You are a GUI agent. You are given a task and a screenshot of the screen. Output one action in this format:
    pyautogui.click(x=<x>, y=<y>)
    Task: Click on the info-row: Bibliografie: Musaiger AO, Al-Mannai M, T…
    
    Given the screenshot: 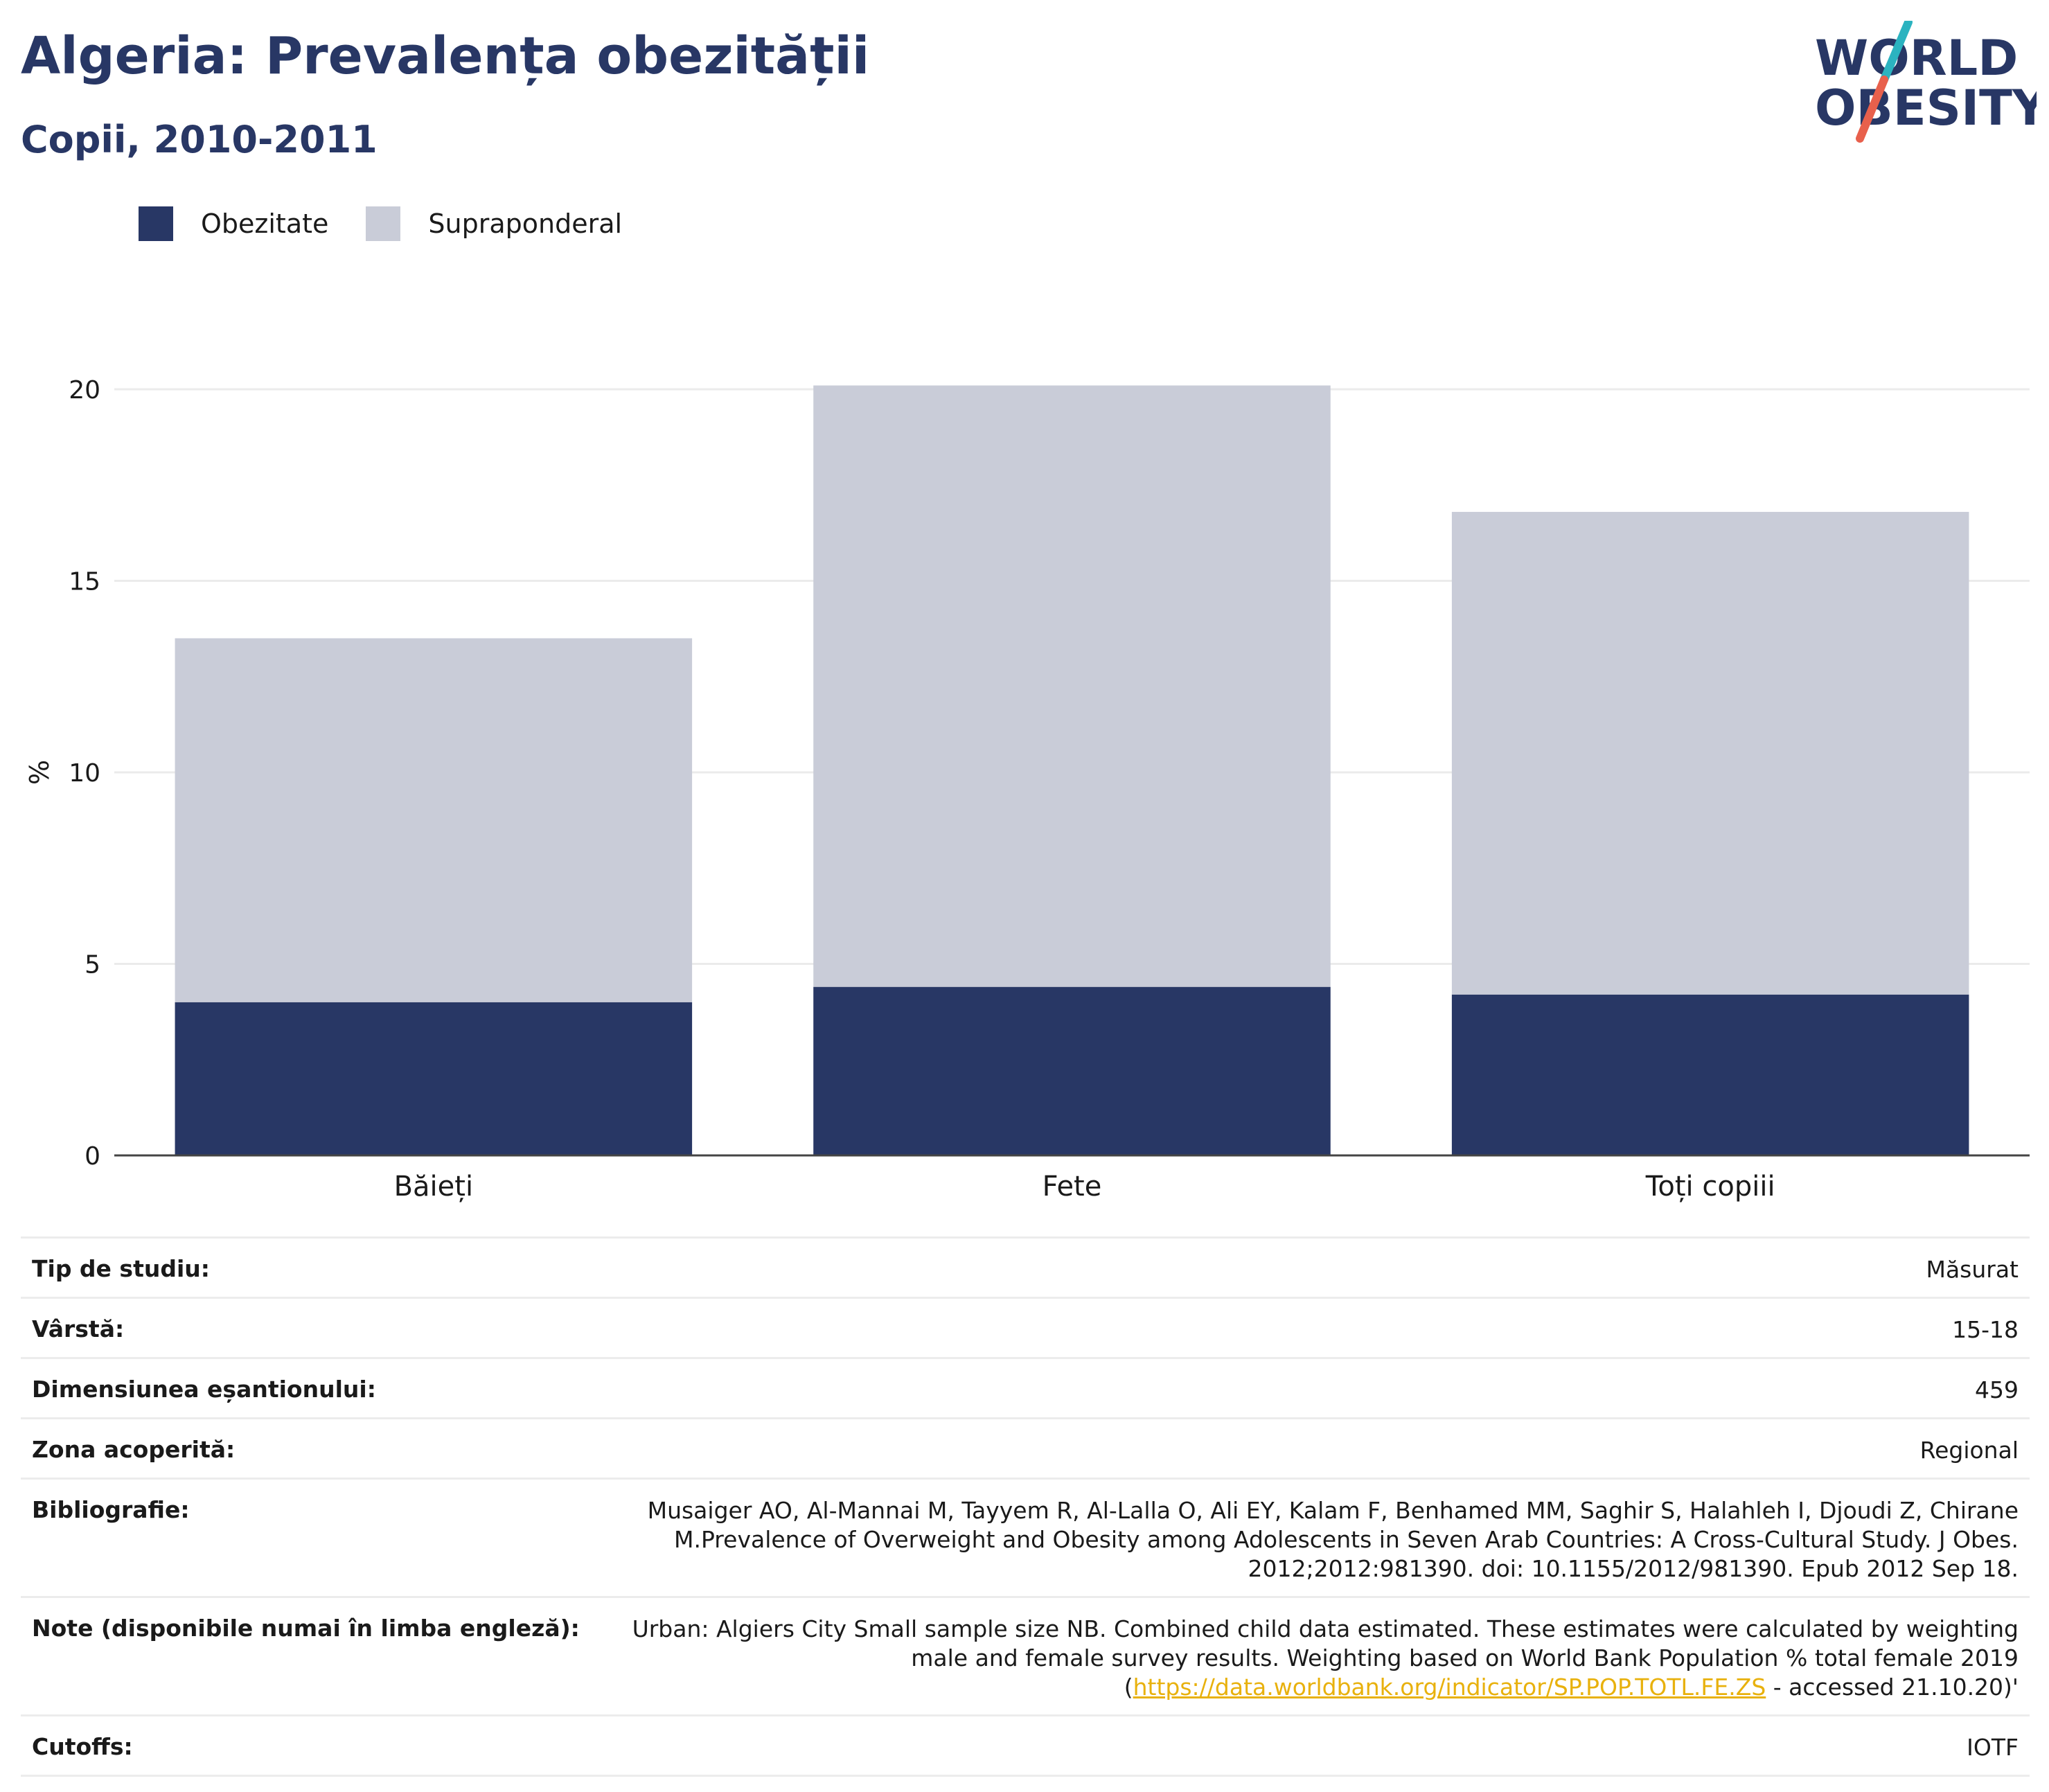 What is the action you would take?
    pyautogui.click(x=1025, y=1537)
    